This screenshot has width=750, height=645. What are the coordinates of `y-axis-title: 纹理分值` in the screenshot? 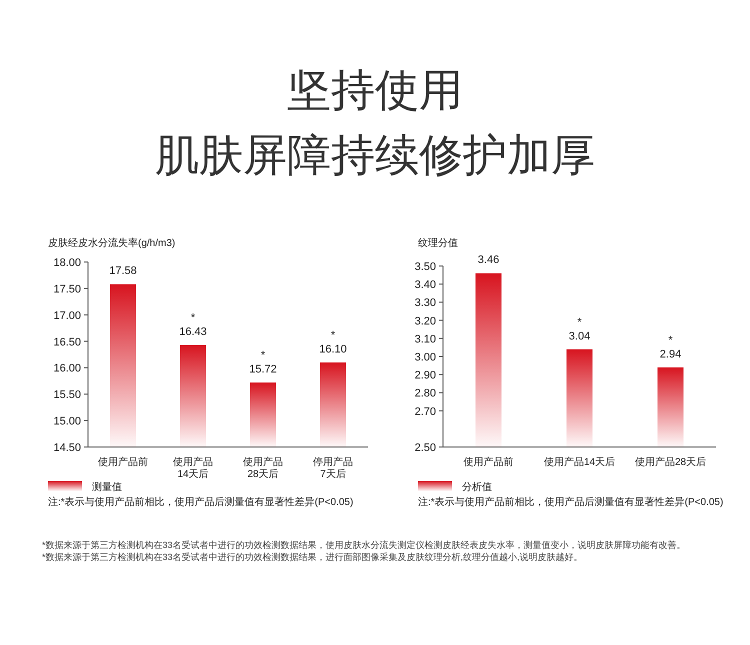 It's located at (438, 243).